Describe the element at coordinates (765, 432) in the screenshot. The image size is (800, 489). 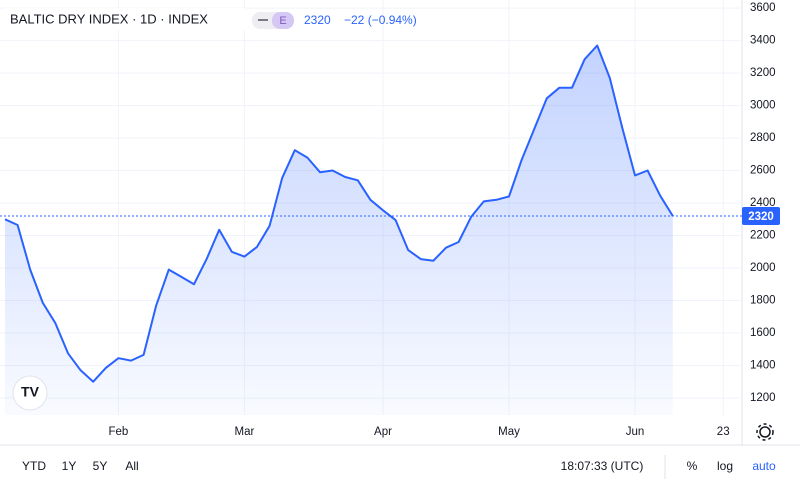
I see `settings-icon` at that location.